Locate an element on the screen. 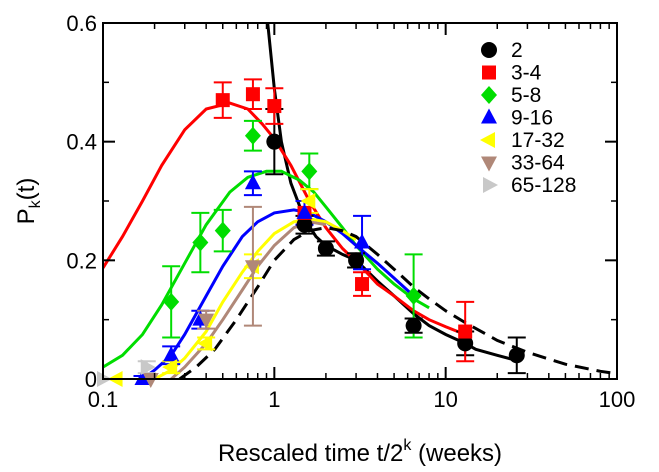  x-tick-label: 100 is located at coordinates (617, 399).